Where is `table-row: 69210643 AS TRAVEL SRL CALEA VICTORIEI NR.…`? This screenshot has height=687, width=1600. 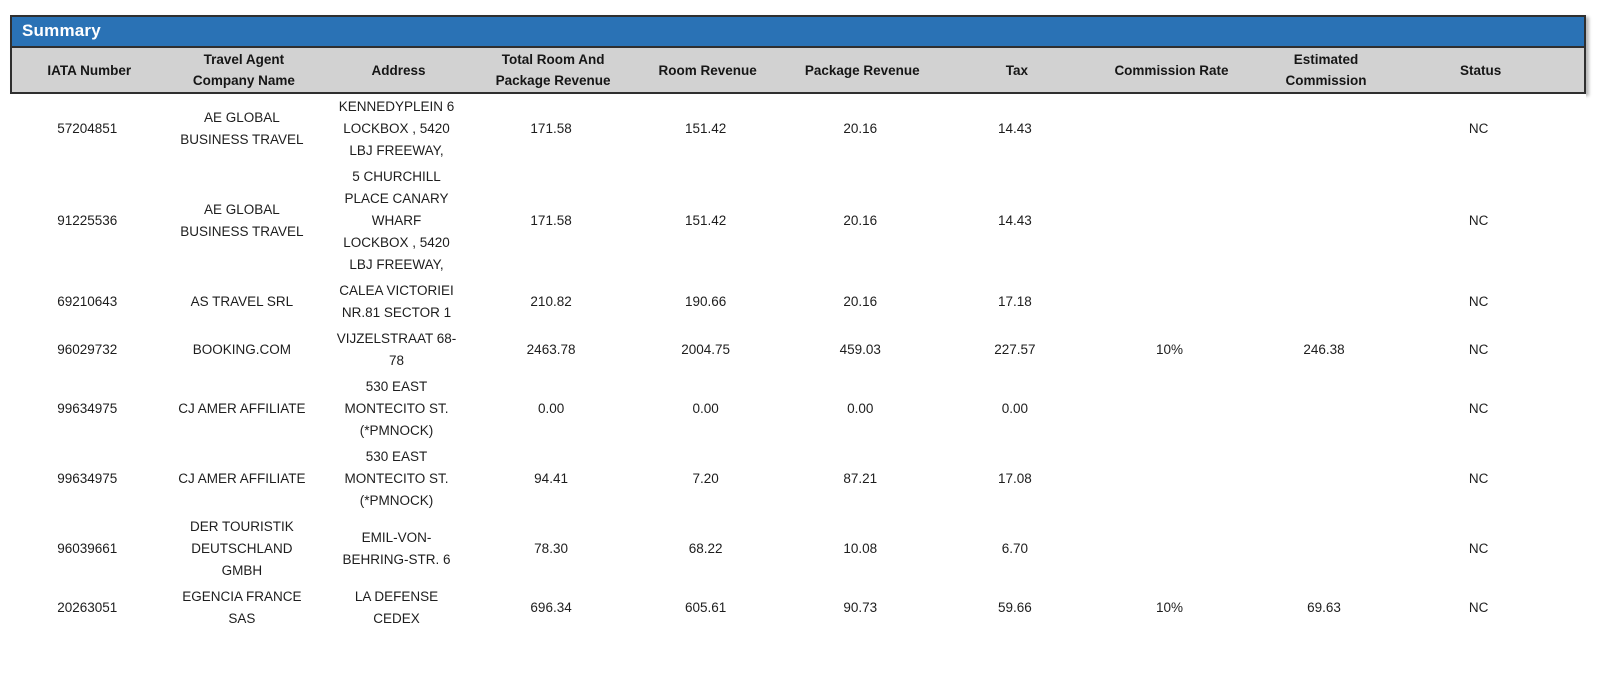 table-row: 69210643 AS TRAVEL SRL CALEA VICTORIEI NR.… is located at coordinates (798, 302).